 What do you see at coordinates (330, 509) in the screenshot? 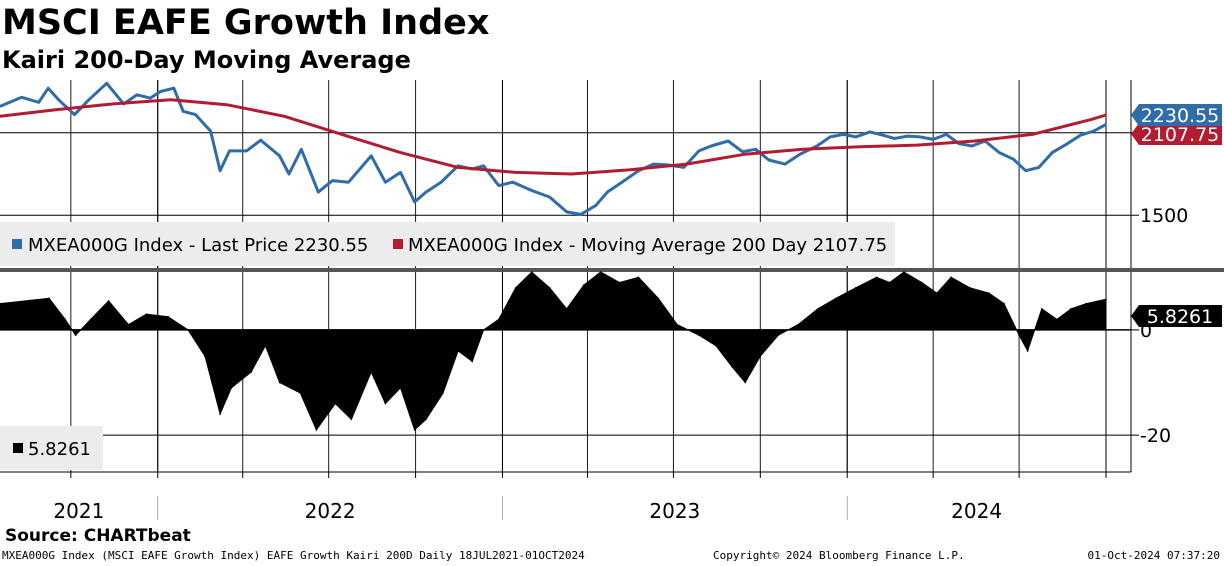
I see `x-tick-label: 2022` at bounding box center [330, 509].